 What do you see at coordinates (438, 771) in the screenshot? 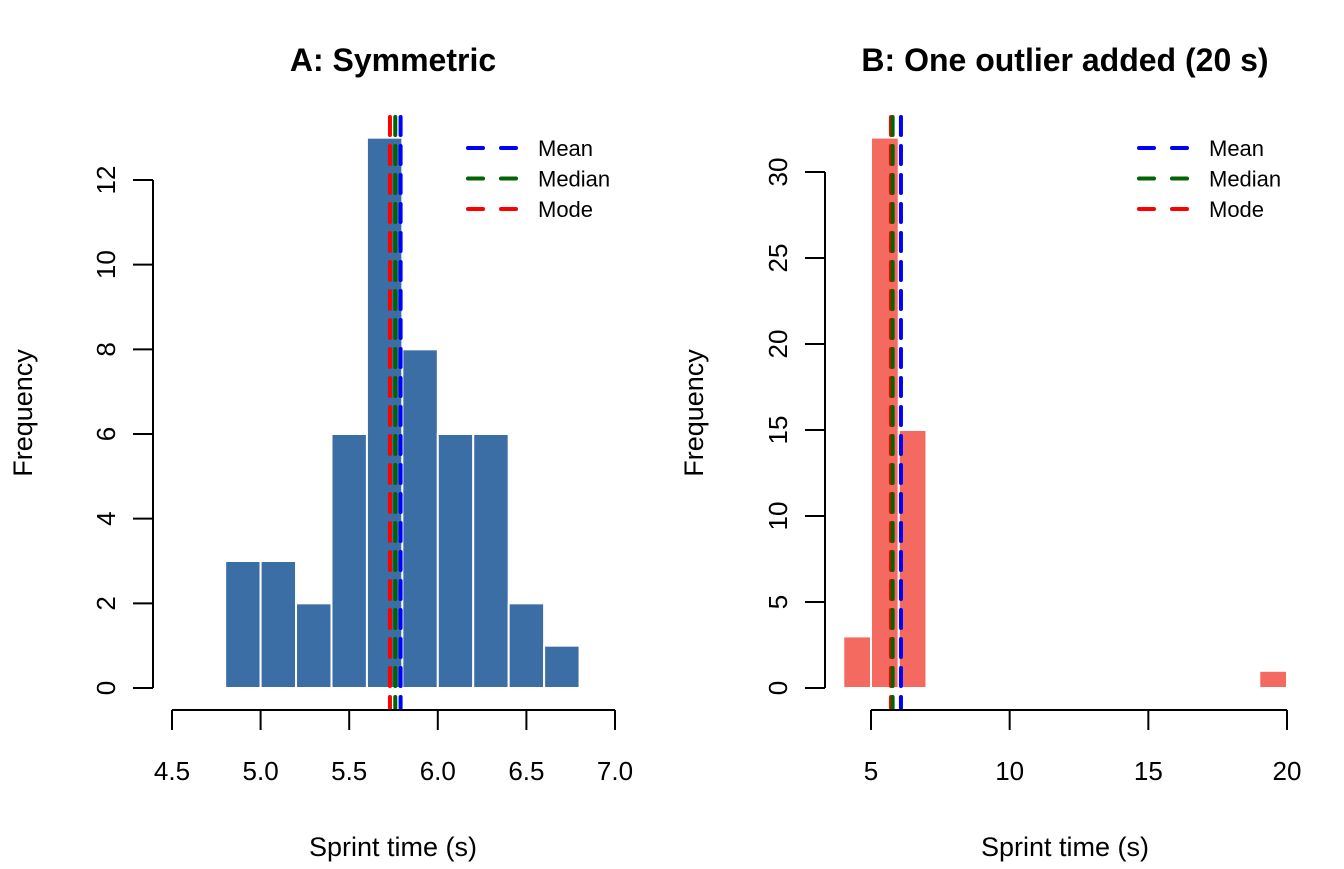
I see `x-tick-label: 6.0` at bounding box center [438, 771].